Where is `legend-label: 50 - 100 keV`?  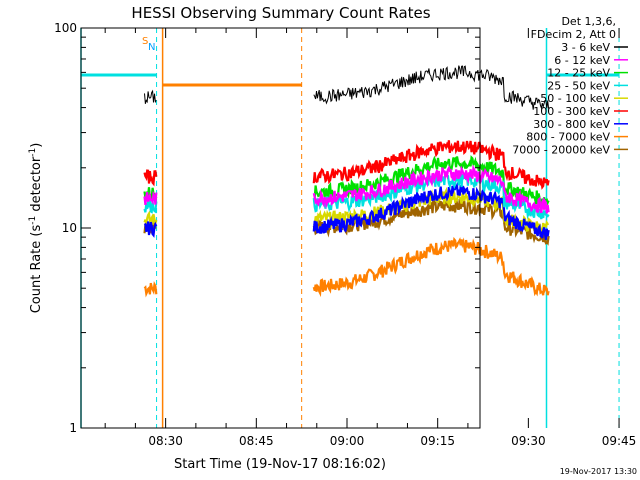 legend-label: 50 - 100 keV is located at coordinates (575, 98).